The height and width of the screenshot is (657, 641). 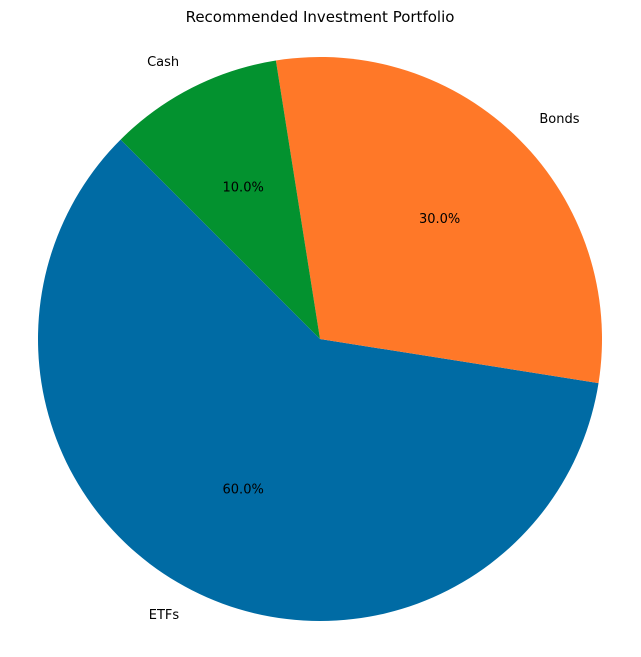 What do you see at coordinates (163, 62) in the screenshot?
I see `slice-label-cash: Cash` at bounding box center [163, 62].